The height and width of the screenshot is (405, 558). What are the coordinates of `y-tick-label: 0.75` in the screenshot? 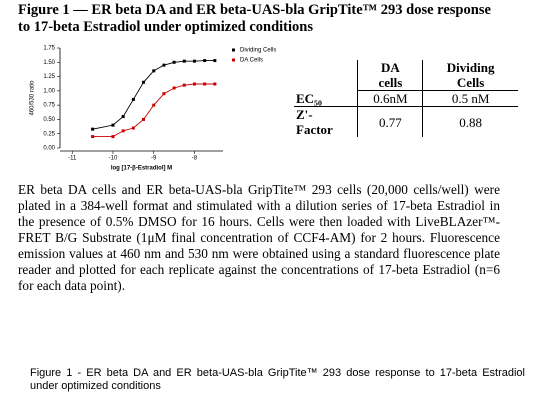 It's located at (49, 106).